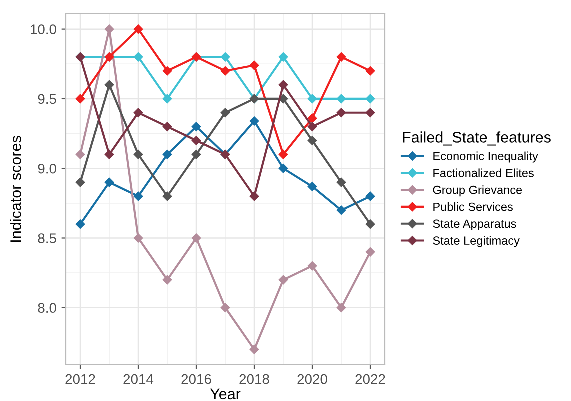 This screenshot has width=571, height=401. I want to click on y-tick-label: 8.5, so click(47, 239).